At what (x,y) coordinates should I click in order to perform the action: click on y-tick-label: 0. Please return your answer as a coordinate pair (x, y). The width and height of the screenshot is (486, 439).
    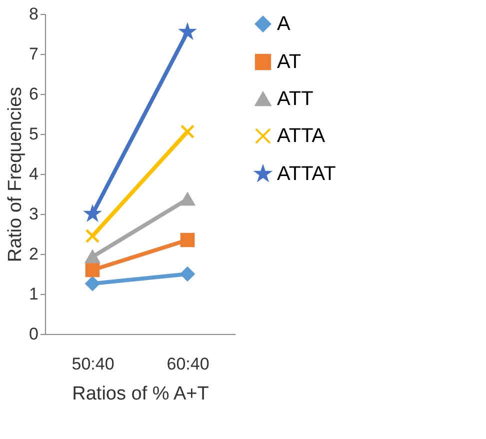
    Looking at the image, I should click on (33, 334).